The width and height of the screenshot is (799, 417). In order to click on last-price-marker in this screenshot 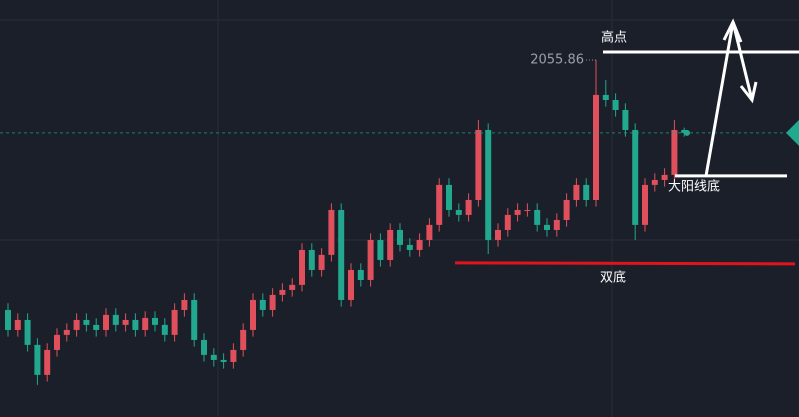, I will do `click(792, 132)`.